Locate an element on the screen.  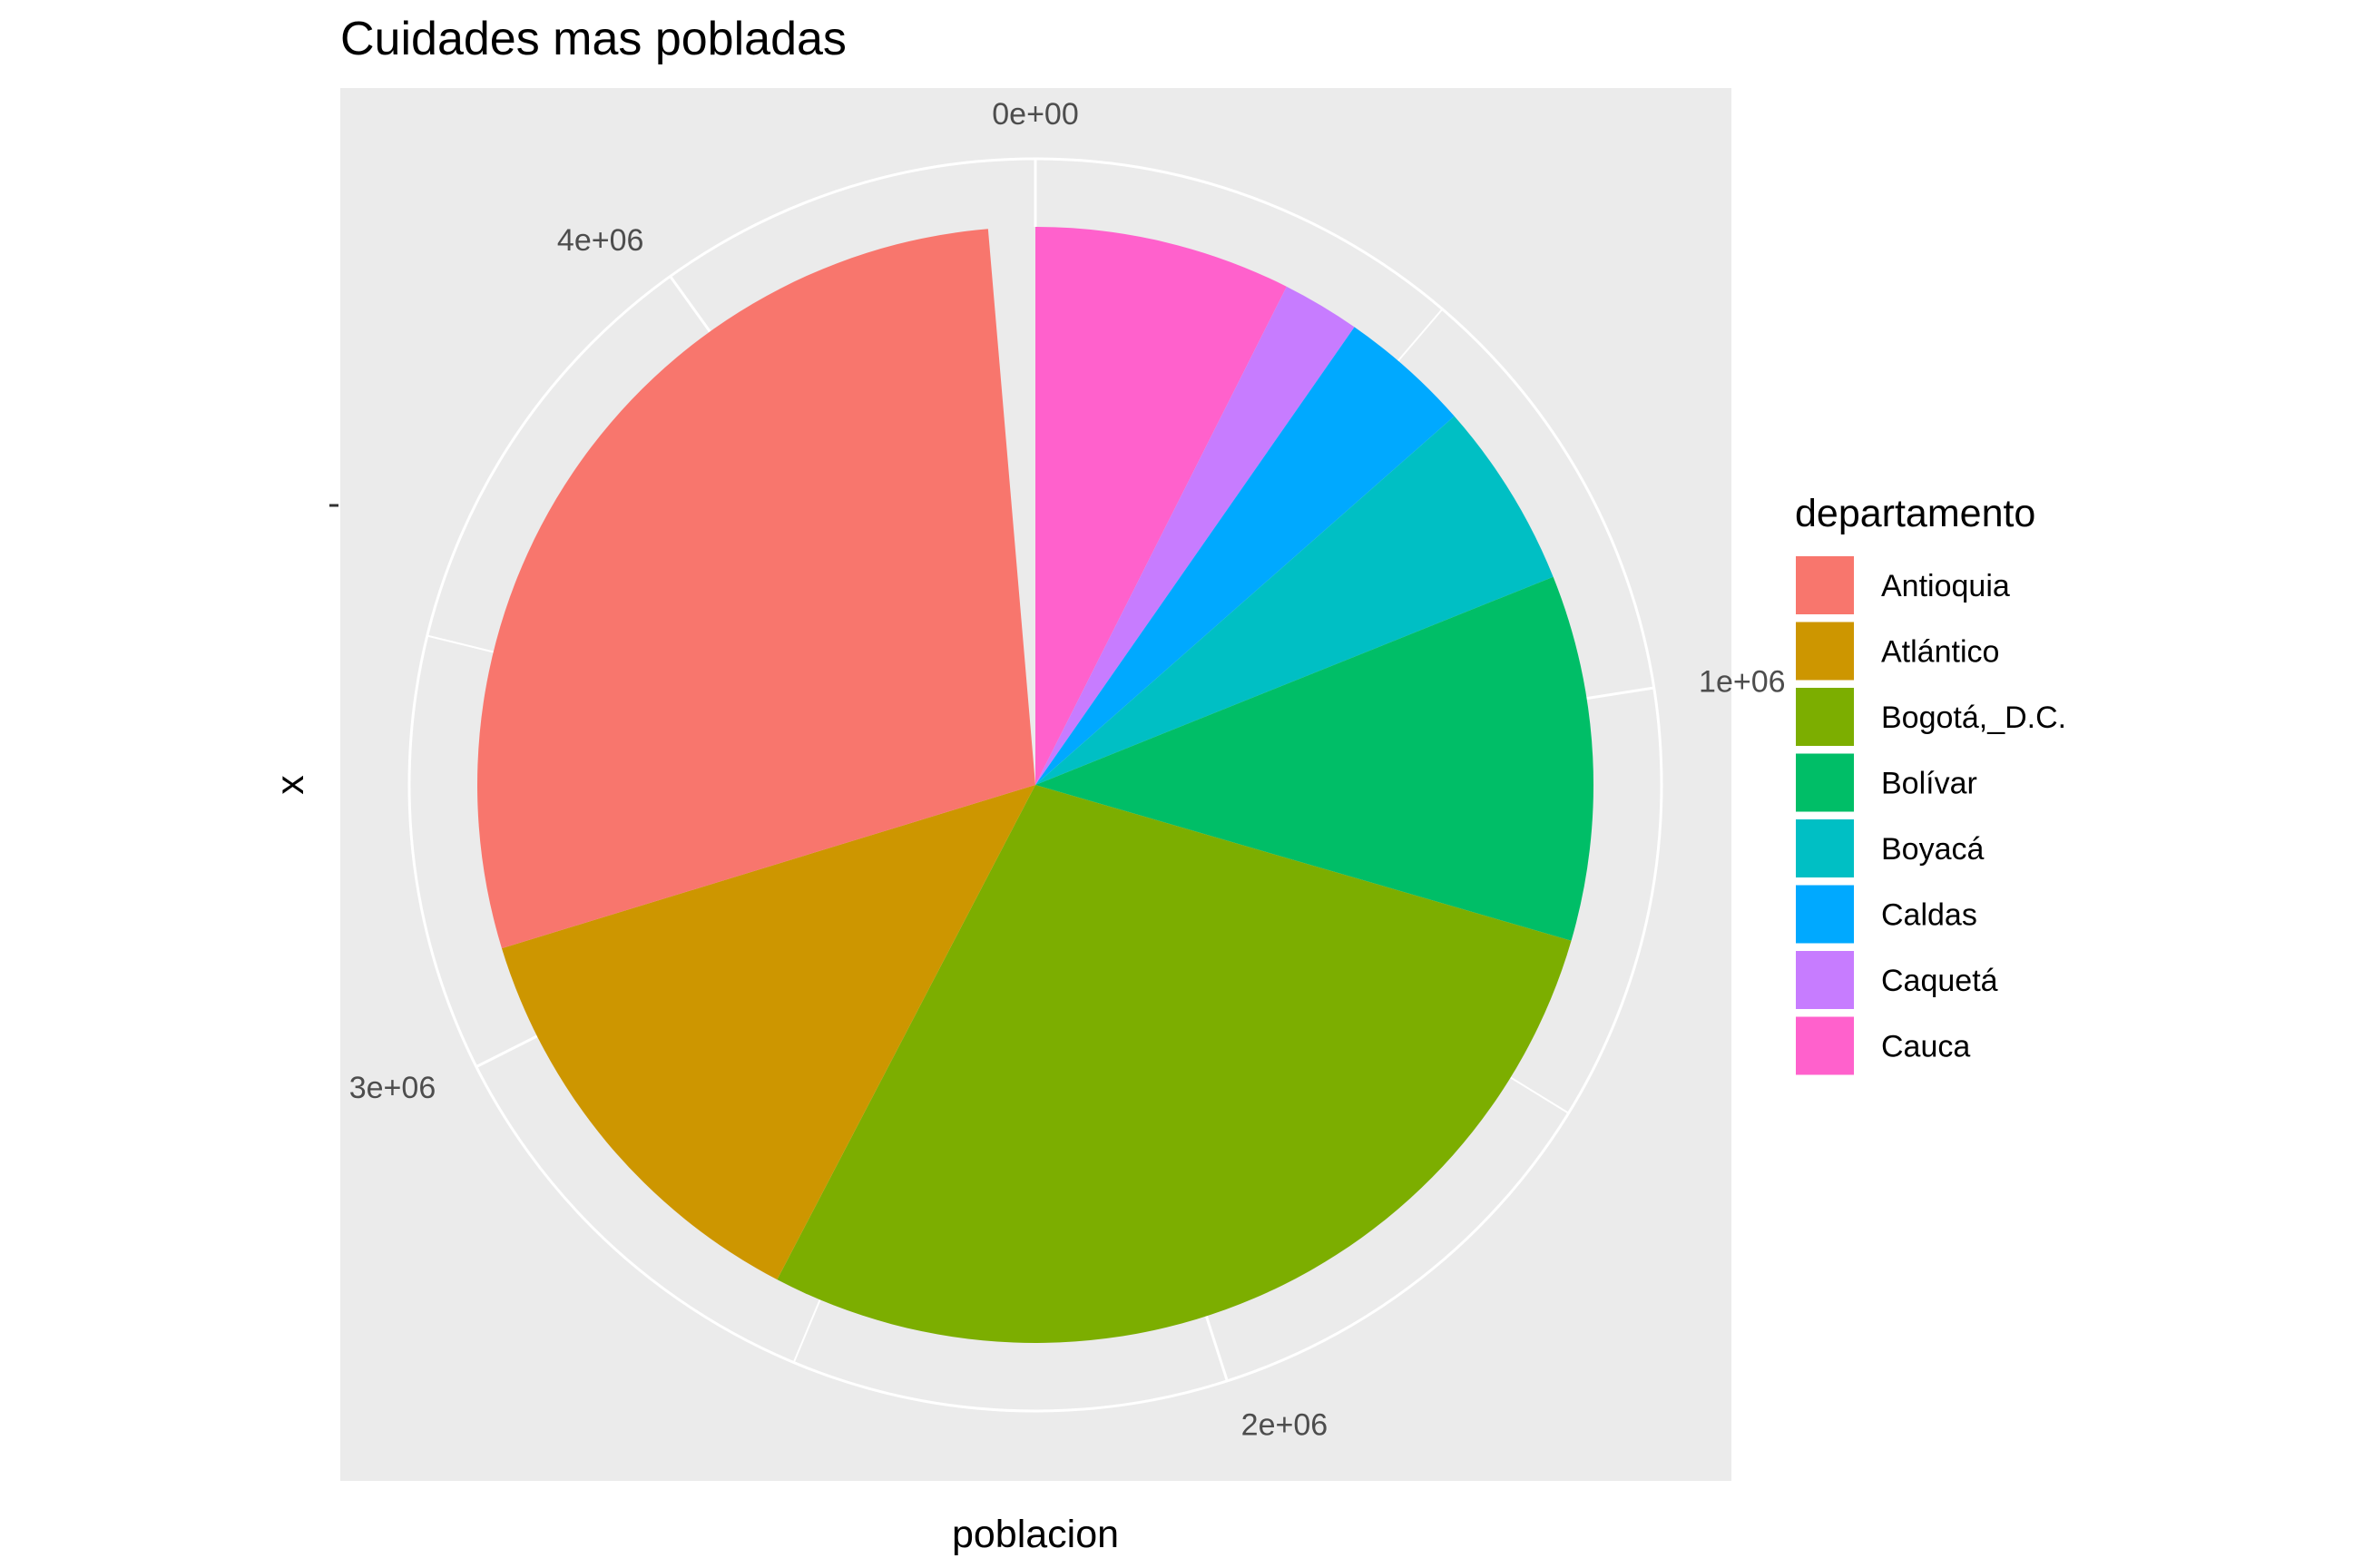
legend-label: Atlántico is located at coordinates (1940, 652).